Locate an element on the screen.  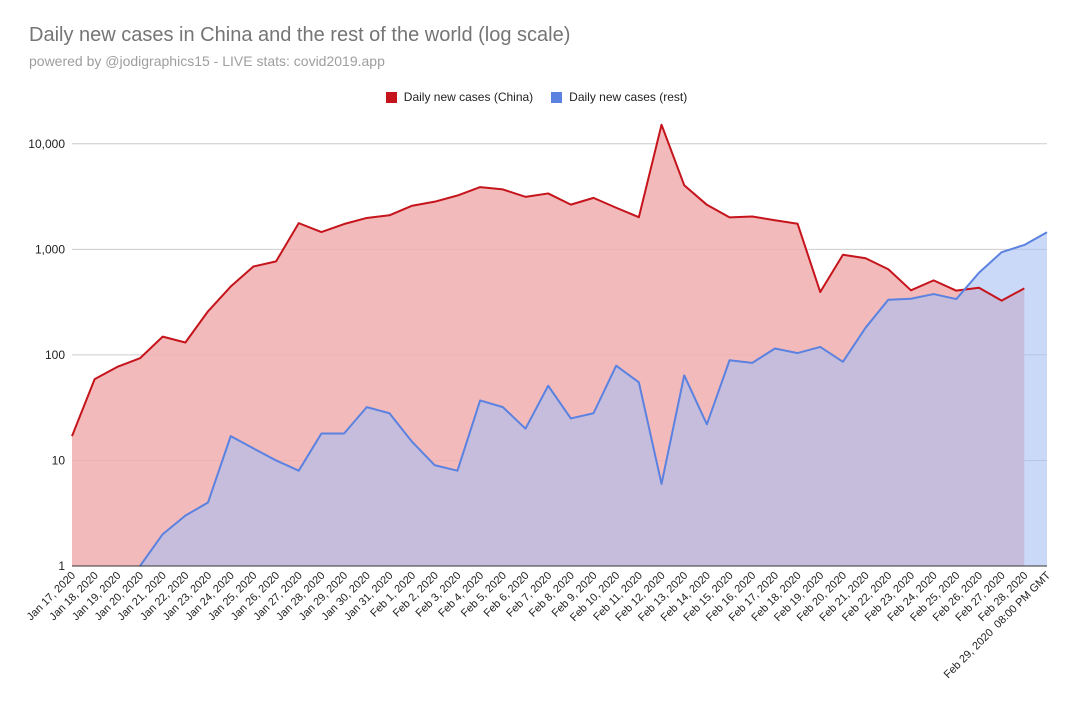
legend-item-china: Daily new cases (China) is located at coordinates (459, 97).